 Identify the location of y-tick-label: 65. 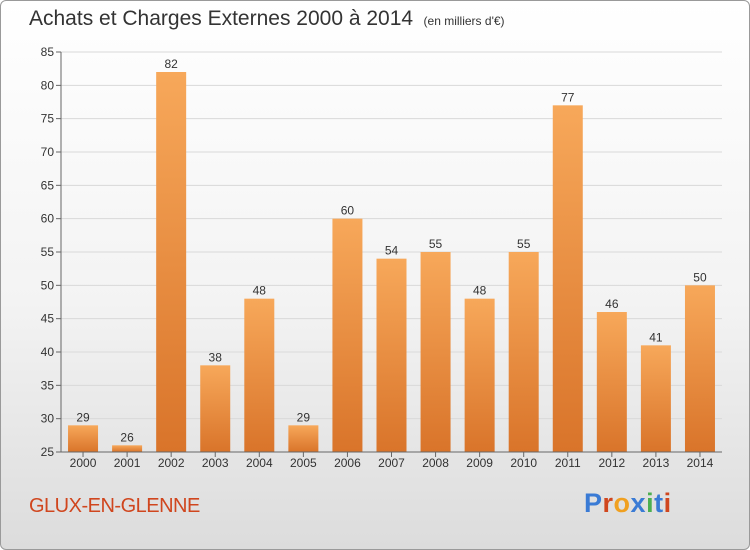
(48, 185).